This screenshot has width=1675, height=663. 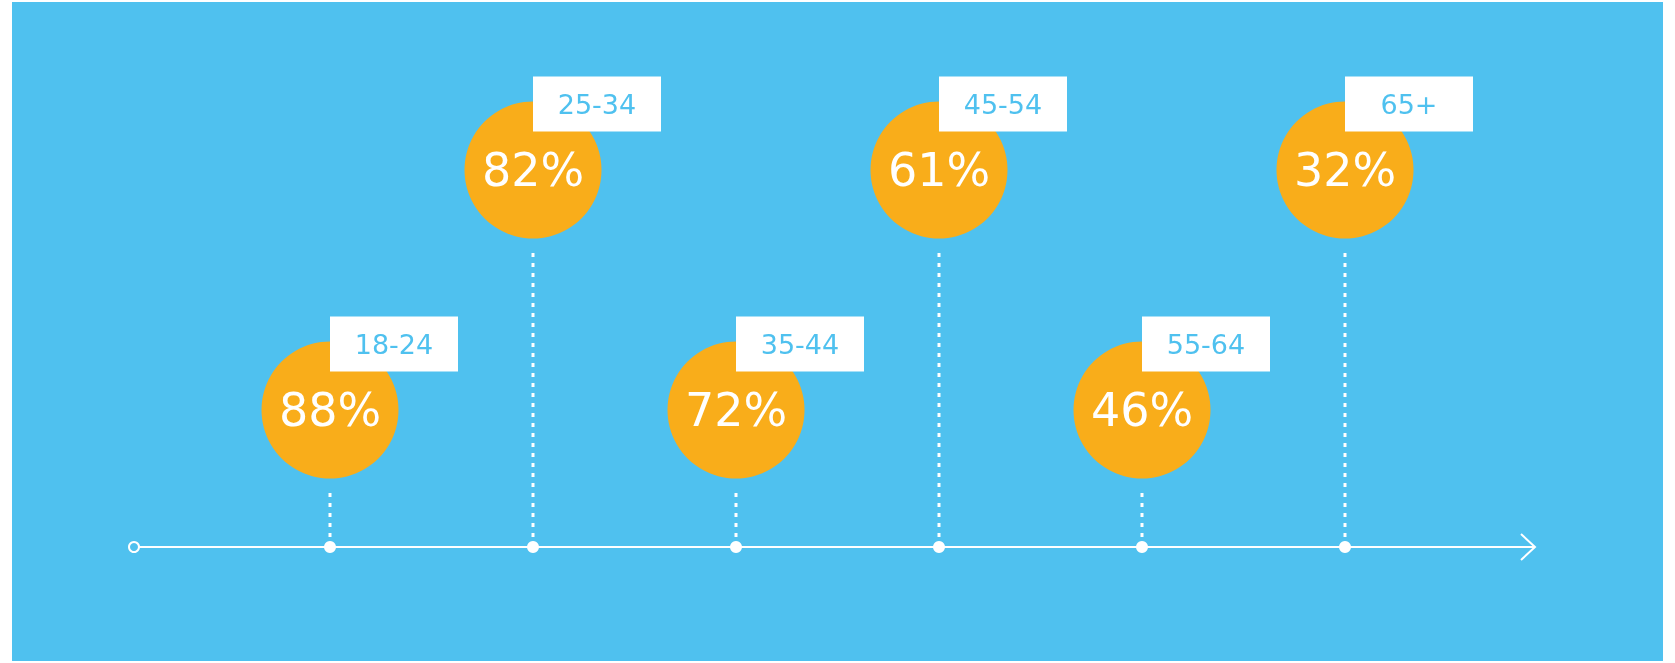 I want to click on category-label: 65+, so click(x=1409, y=104).